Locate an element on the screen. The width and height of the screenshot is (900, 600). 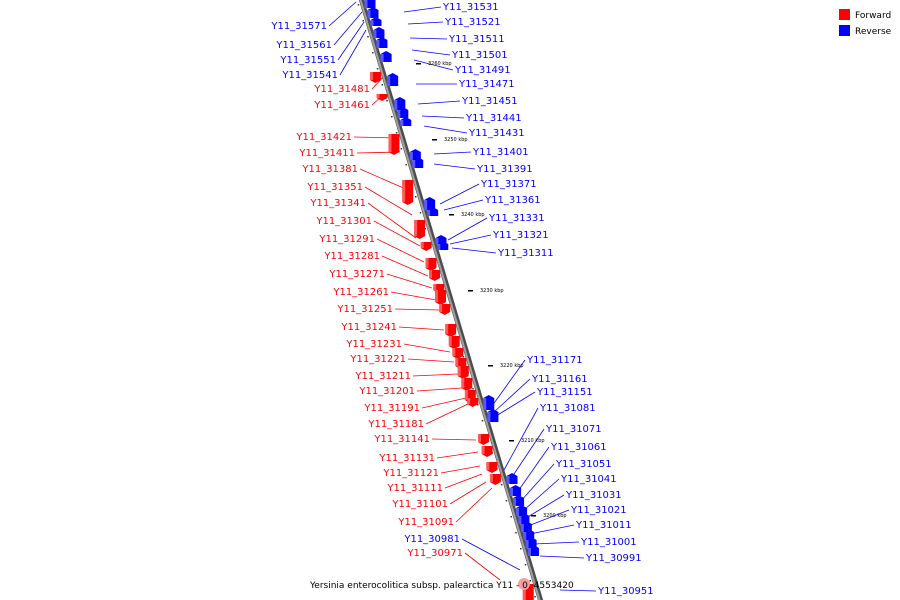
gene-label-reverse: Y11_30981 is located at coordinates (431, 539).